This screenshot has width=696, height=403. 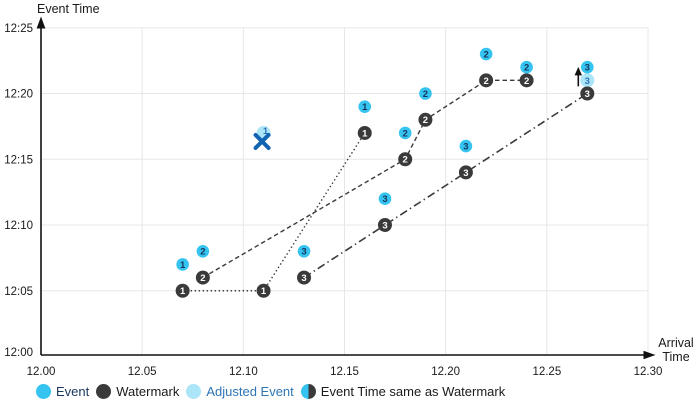 I want to click on legend-item-adjusted-event: Adjusted Event, so click(x=240, y=391).